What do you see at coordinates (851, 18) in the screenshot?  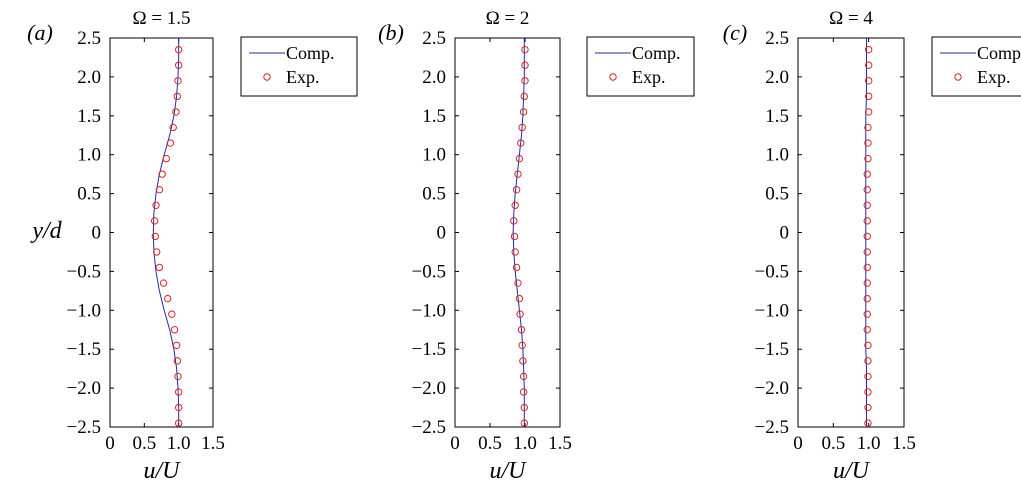 I see `panel-title: Ω = 4` at bounding box center [851, 18].